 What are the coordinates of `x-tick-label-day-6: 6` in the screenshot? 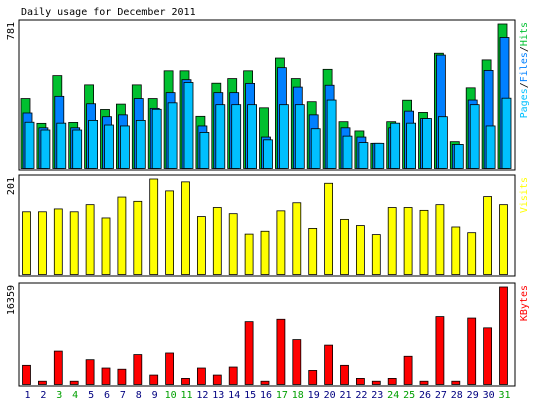 It's located at (107, 395).